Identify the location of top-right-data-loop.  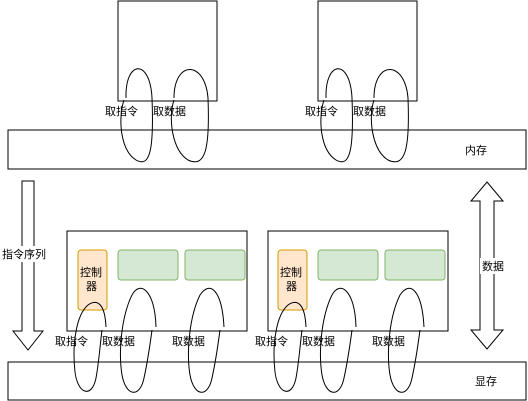
(389, 116).